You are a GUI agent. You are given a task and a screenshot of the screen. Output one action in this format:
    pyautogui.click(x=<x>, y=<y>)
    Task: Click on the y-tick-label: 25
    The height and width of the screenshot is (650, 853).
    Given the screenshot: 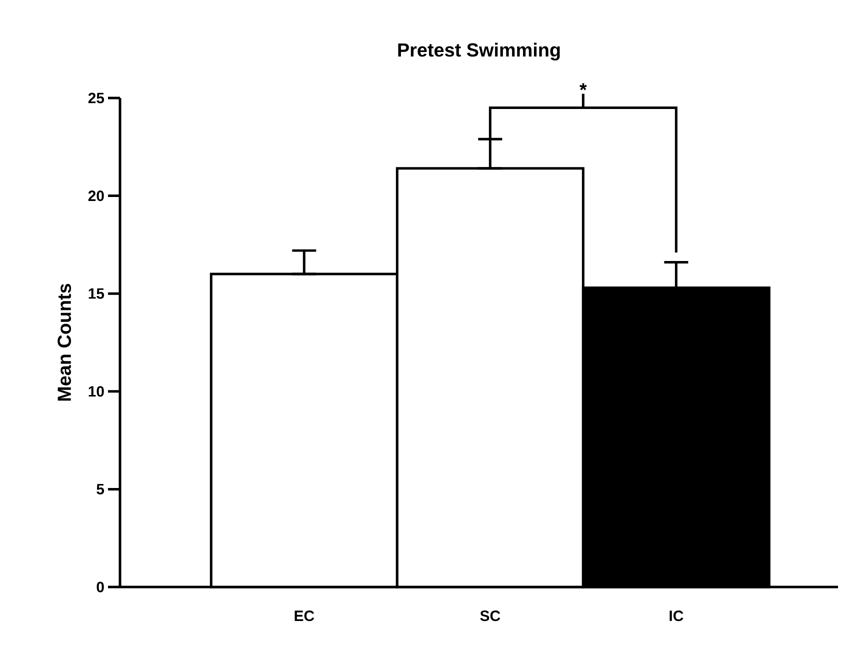 What is the action you would take?
    pyautogui.click(x=96, y=98)
    